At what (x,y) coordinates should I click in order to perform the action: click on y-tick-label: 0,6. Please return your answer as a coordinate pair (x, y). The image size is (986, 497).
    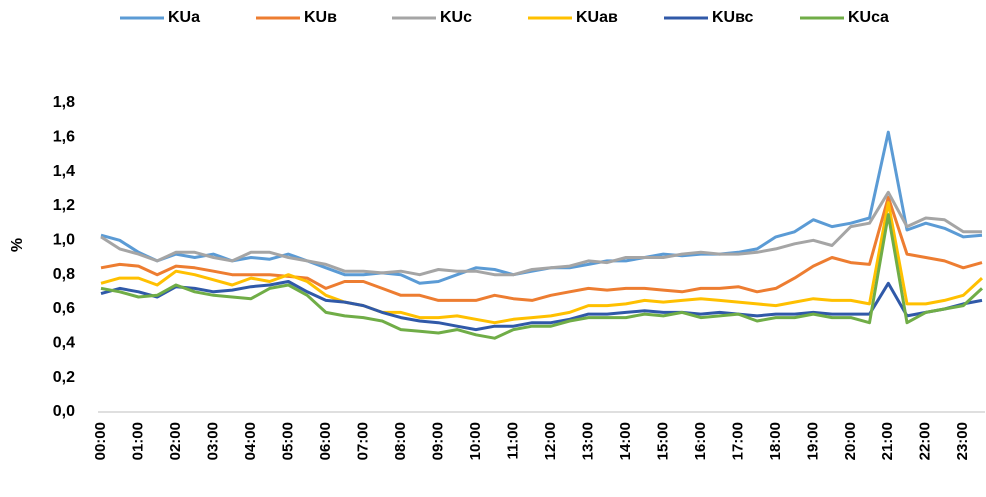
    Looking at the image, I should click on (64, 308).